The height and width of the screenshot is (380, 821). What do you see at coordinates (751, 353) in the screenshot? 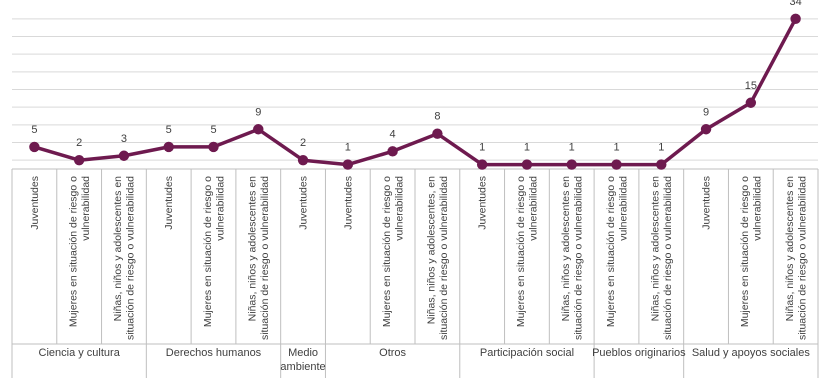
I see `group-label: Salud y apoyos sociales` at bounding box center [751, 353].